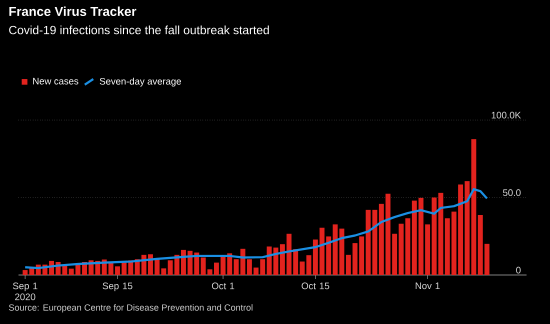  Describe the element at coordinates (511, 192) in the screenshot. I see `y-tick-label: 50.0` at that location.